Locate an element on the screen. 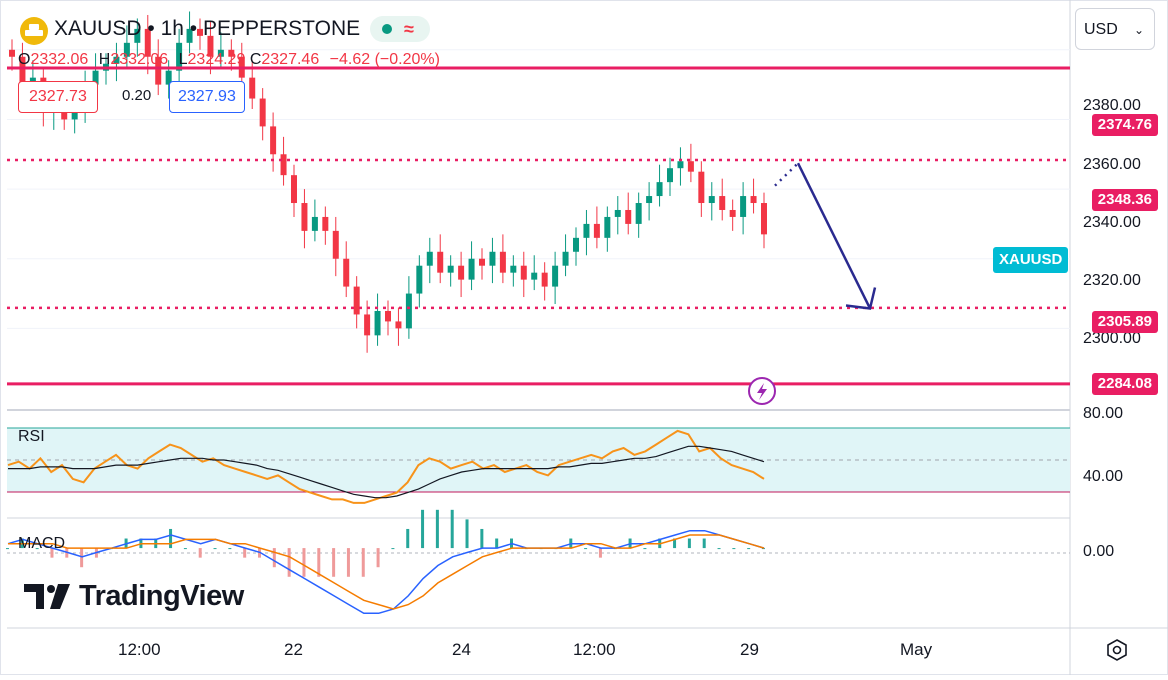  price-axis-label: 2320.00 is located at coordinates (1112, 280).